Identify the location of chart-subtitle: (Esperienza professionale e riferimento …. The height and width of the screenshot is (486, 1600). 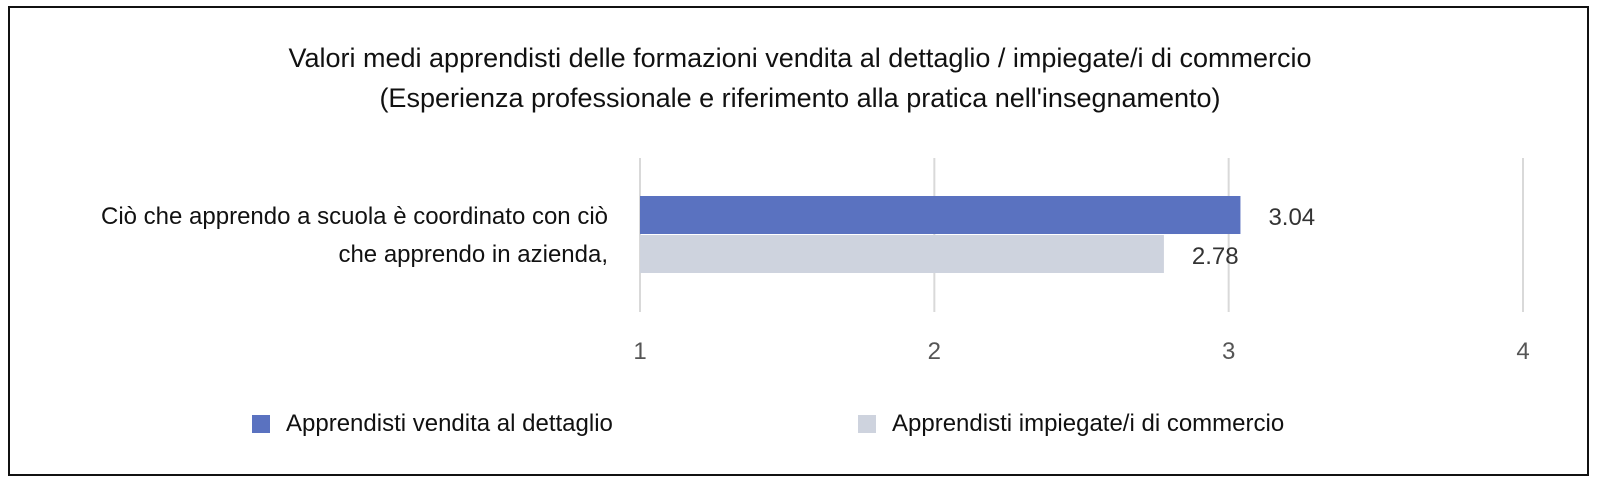
(800, 98).